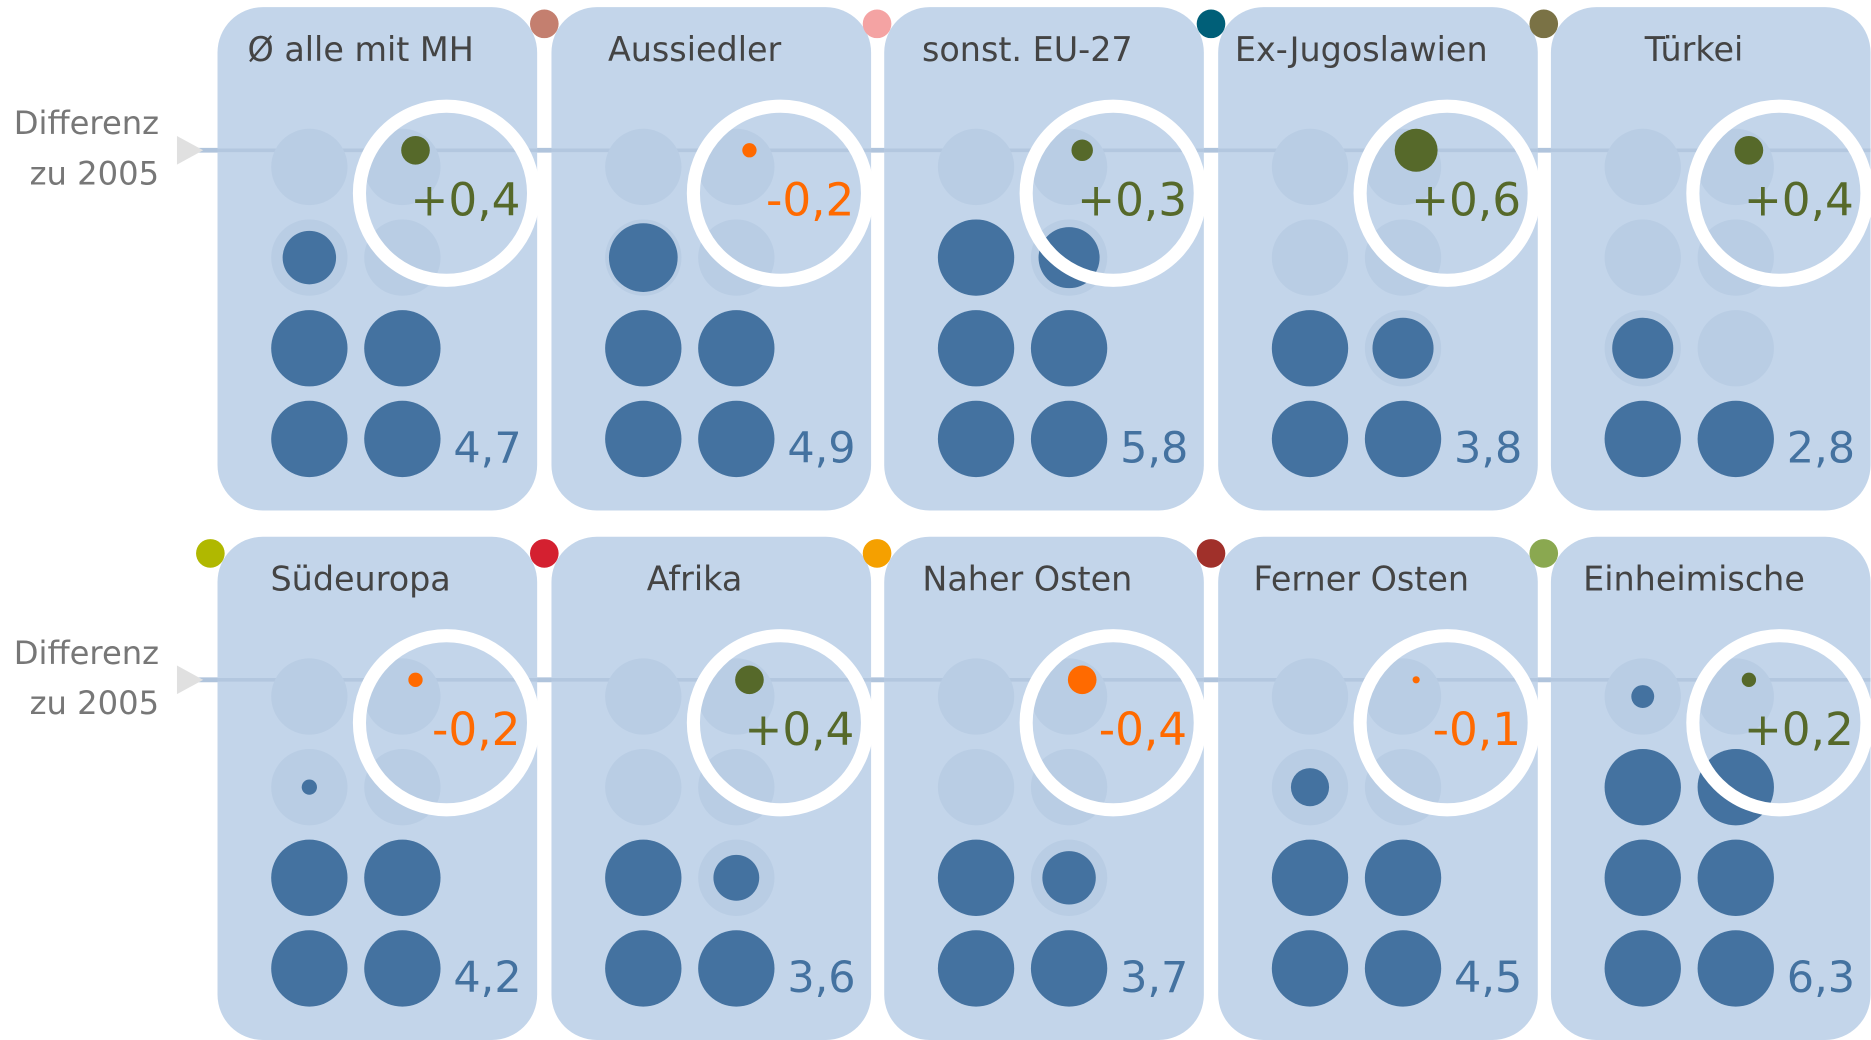 This screenshot has width=1871, height=1040. Describe the element at coordinates (361, 578) in the screenshot. I see `category-title: Südeuropa` at that location.